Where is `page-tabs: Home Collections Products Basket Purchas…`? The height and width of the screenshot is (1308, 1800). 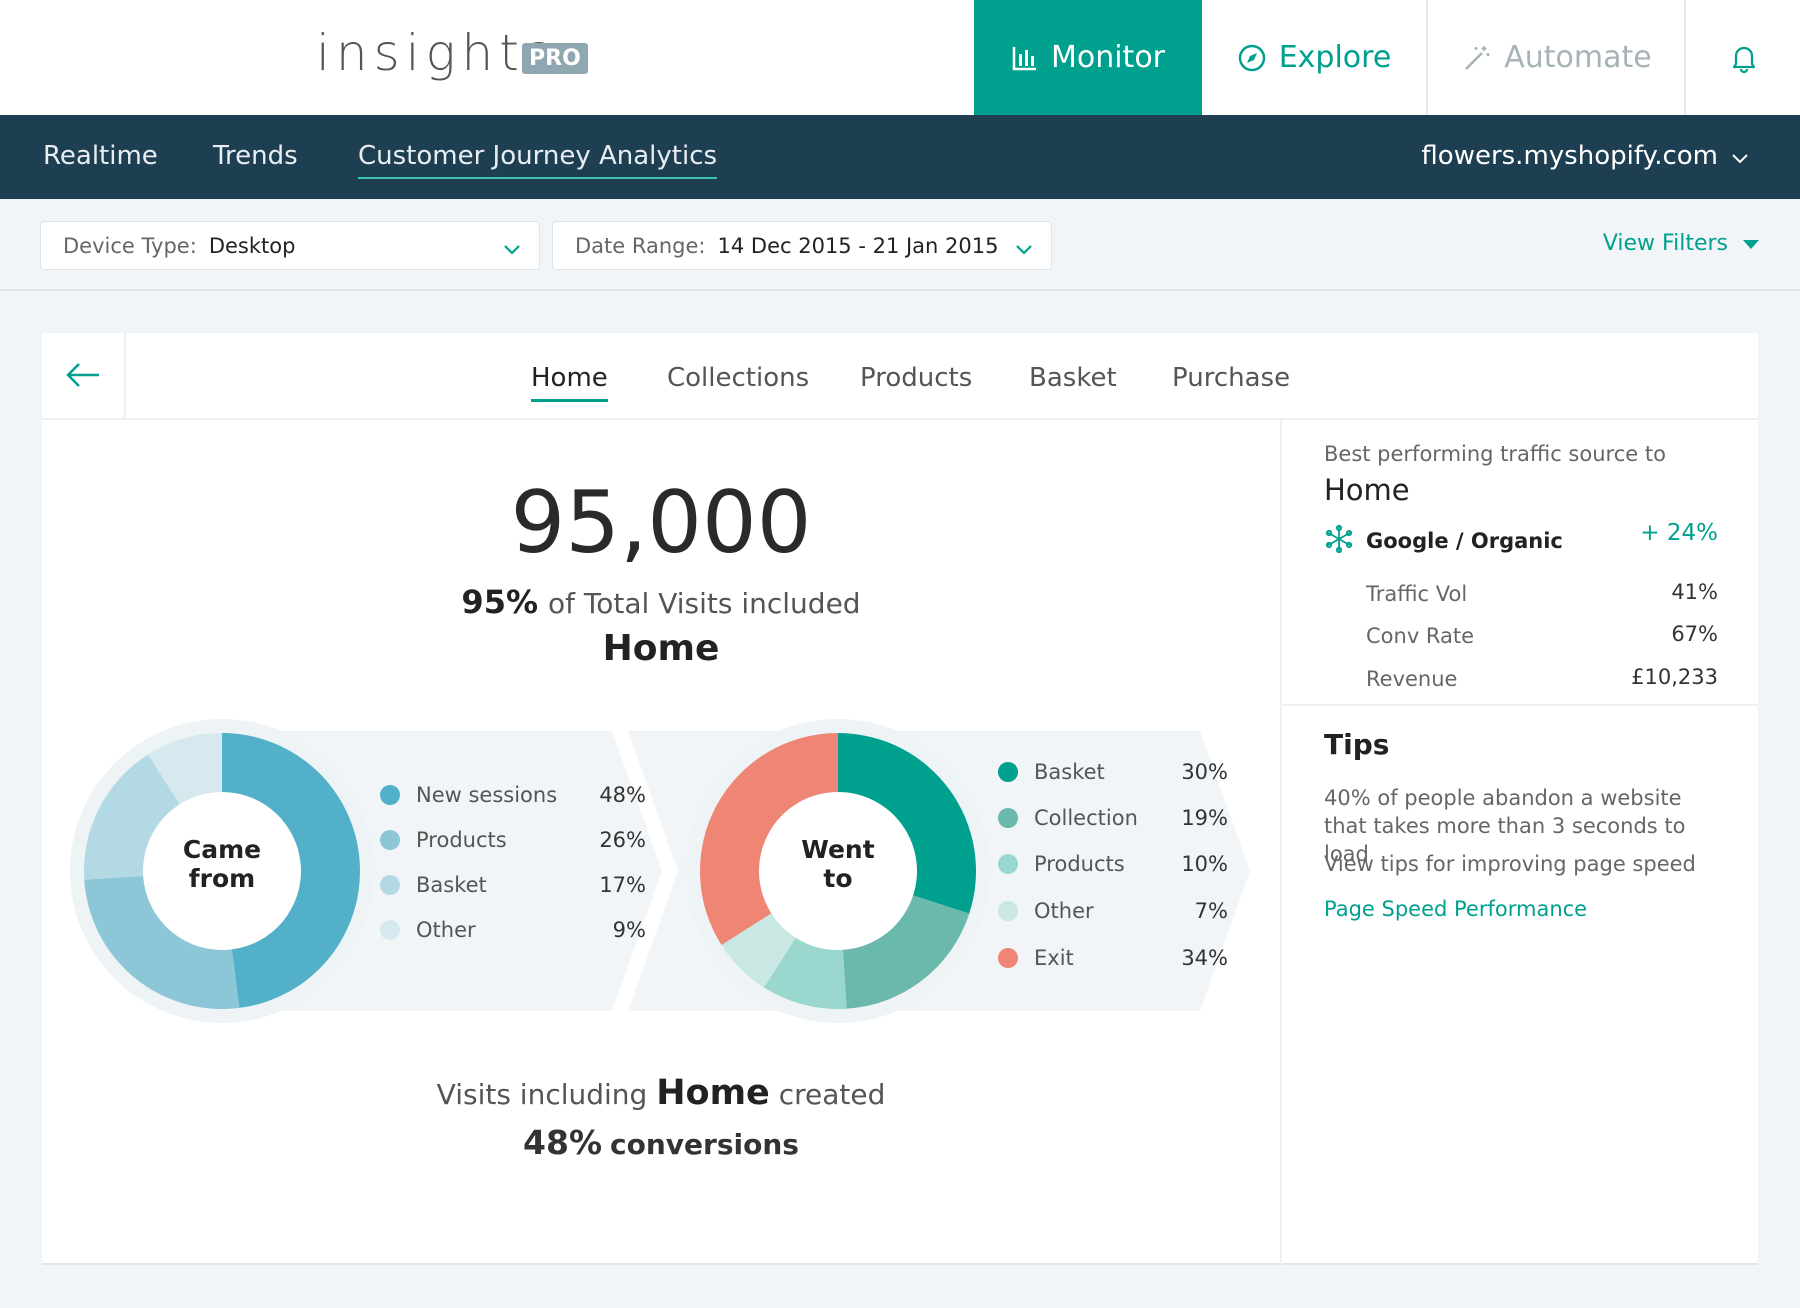
page-tabs: Home Collections Products Basket Purchas… is located at coordinates (900, 376).